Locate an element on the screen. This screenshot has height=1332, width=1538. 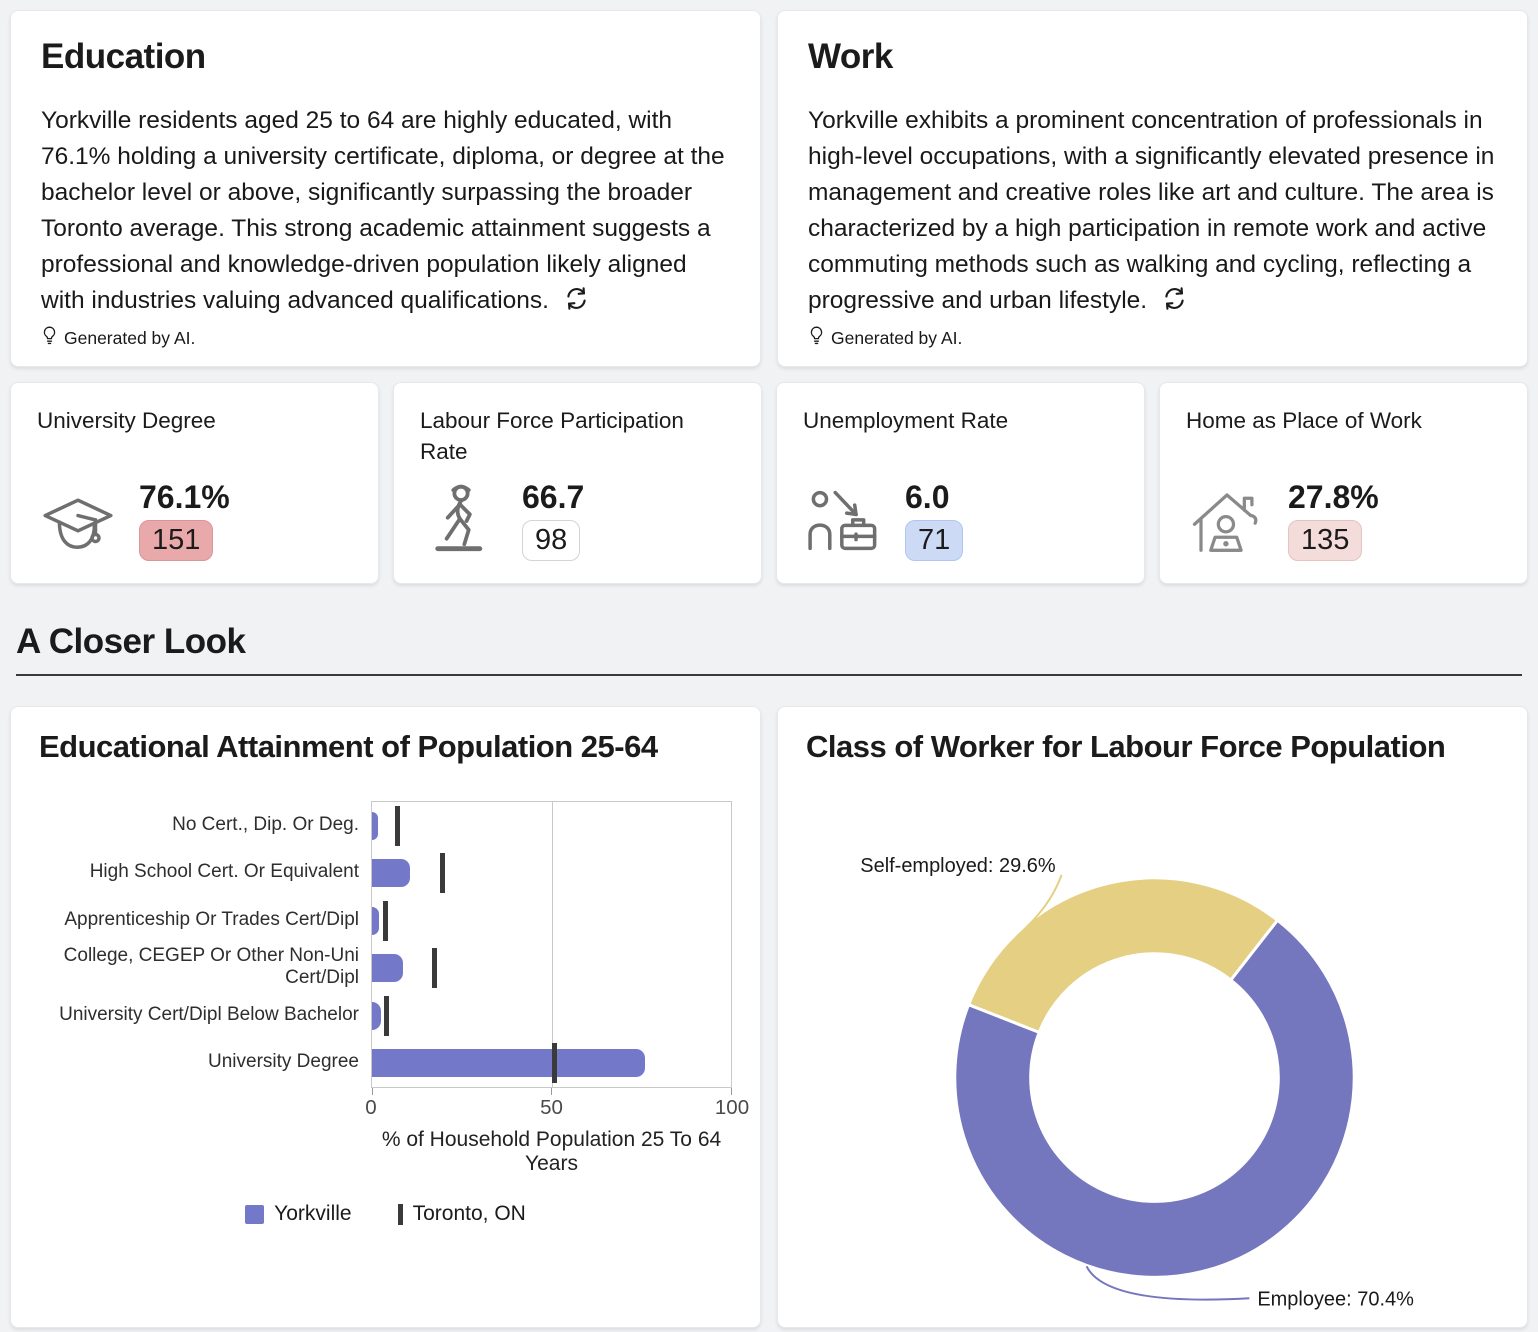
stat-bottom: 66.7 98 is located at coordinates (577, 521).